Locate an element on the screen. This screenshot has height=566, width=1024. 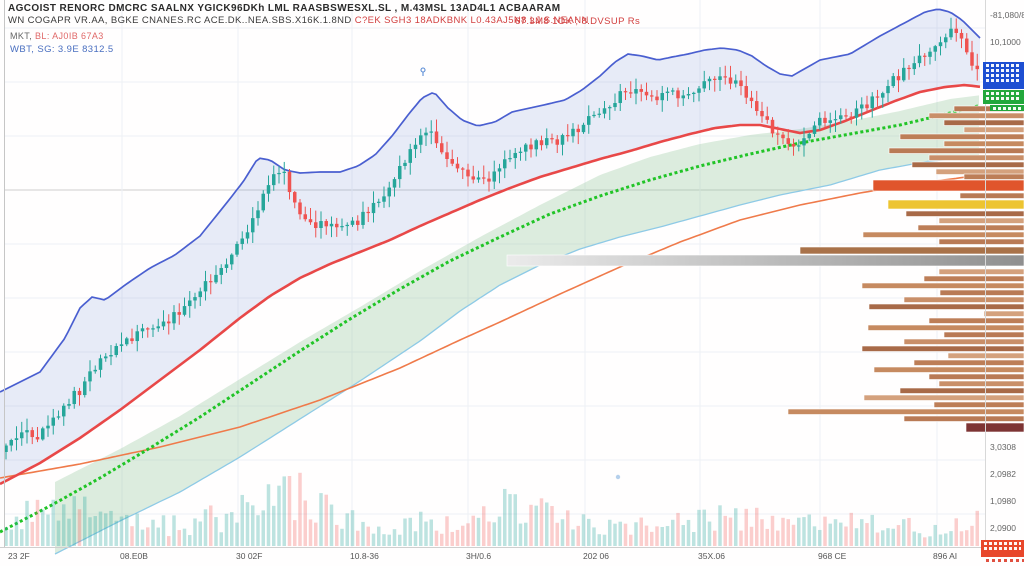
x-axis-label: 35X.06 is located at coordinates (711, 556).